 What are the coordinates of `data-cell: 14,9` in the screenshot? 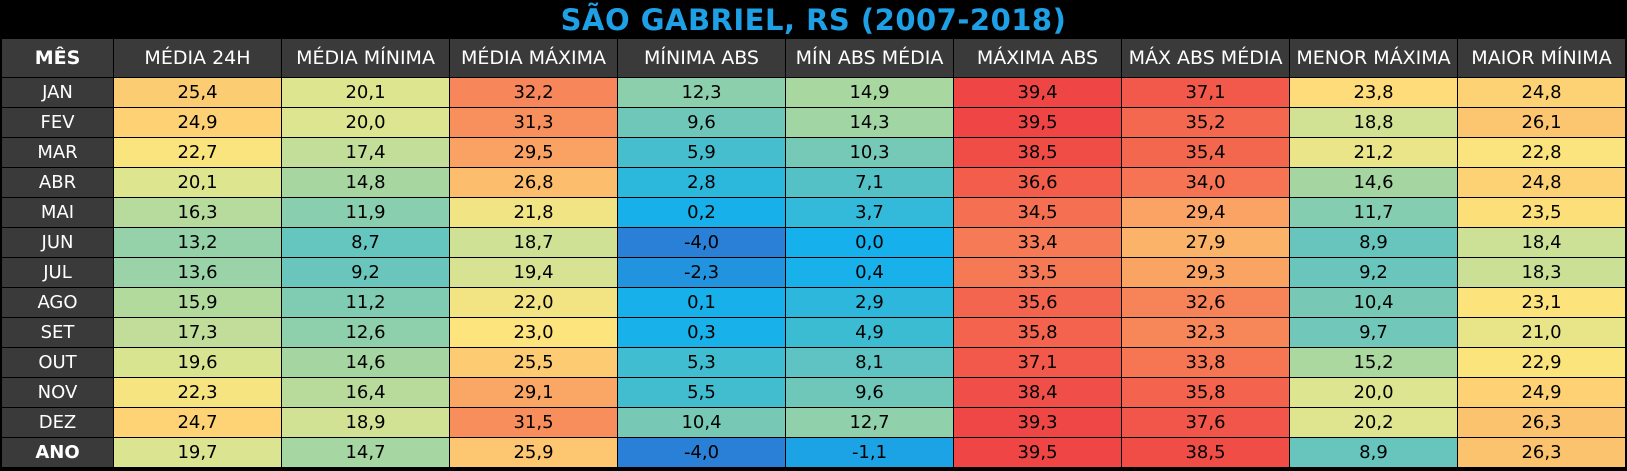 It's located at (869, 92).